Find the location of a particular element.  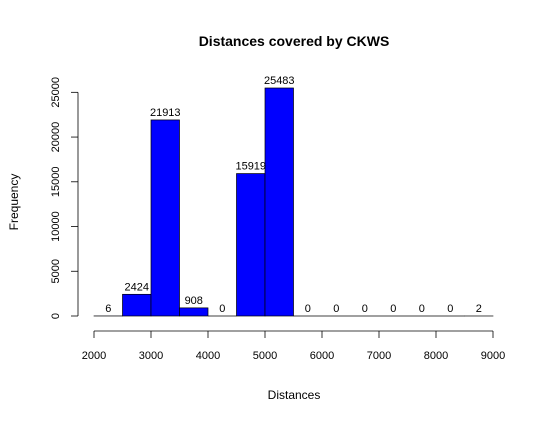

bar-value-label-7: 0 is located at coordinates (308, 309).